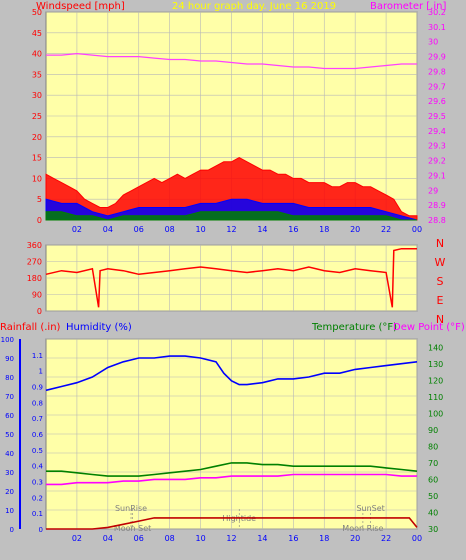 This screenshot has height=560, width=466. I want to click on x-tick-label: 14, so click(262, 538).